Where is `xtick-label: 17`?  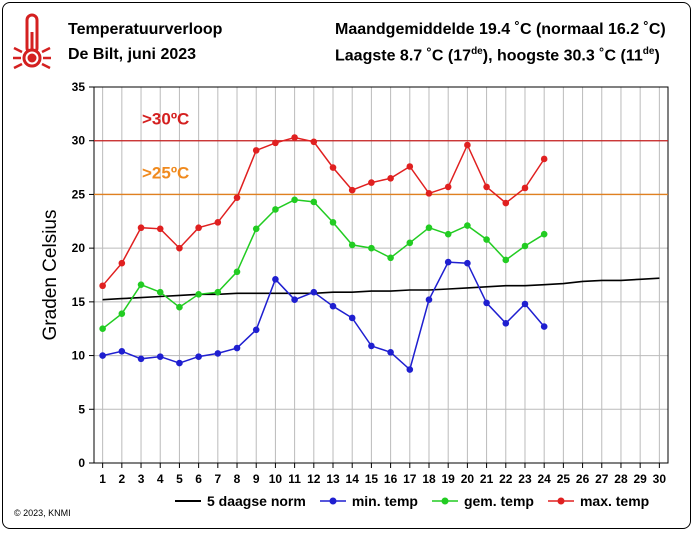 xtick-label: 17 is located at coordinates (410, 479).